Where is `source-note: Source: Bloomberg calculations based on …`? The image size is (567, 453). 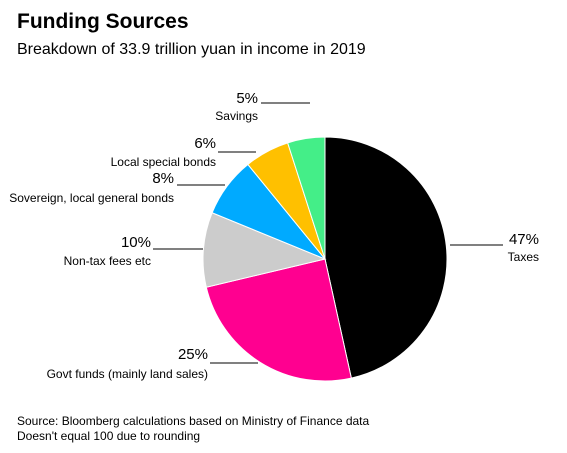 source-note: Source: Bloomberg calculations based on … is located at coordinates (193, 429).